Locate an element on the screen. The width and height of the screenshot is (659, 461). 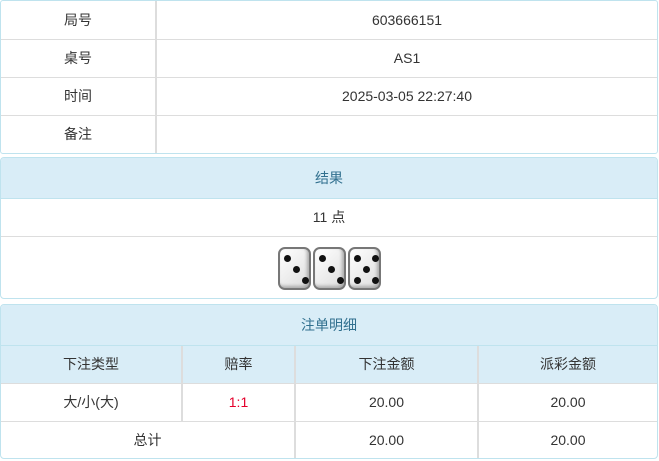
total-label: 总计 is located at coordinates (148, 439).